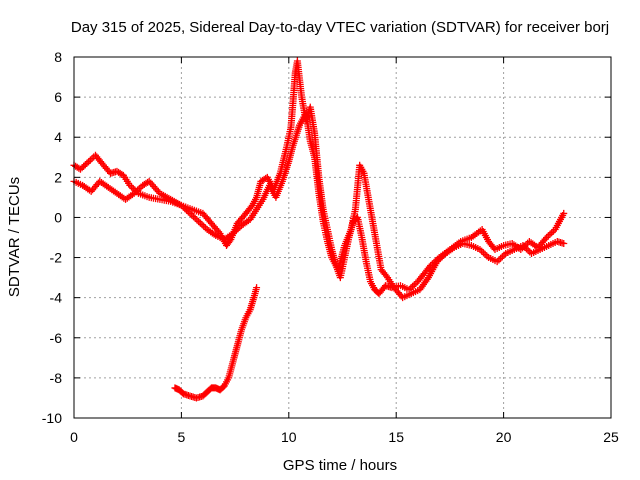  Describe the element at coordinates (216, 343) in the screenshot. I see `series-low-arc` at that location.